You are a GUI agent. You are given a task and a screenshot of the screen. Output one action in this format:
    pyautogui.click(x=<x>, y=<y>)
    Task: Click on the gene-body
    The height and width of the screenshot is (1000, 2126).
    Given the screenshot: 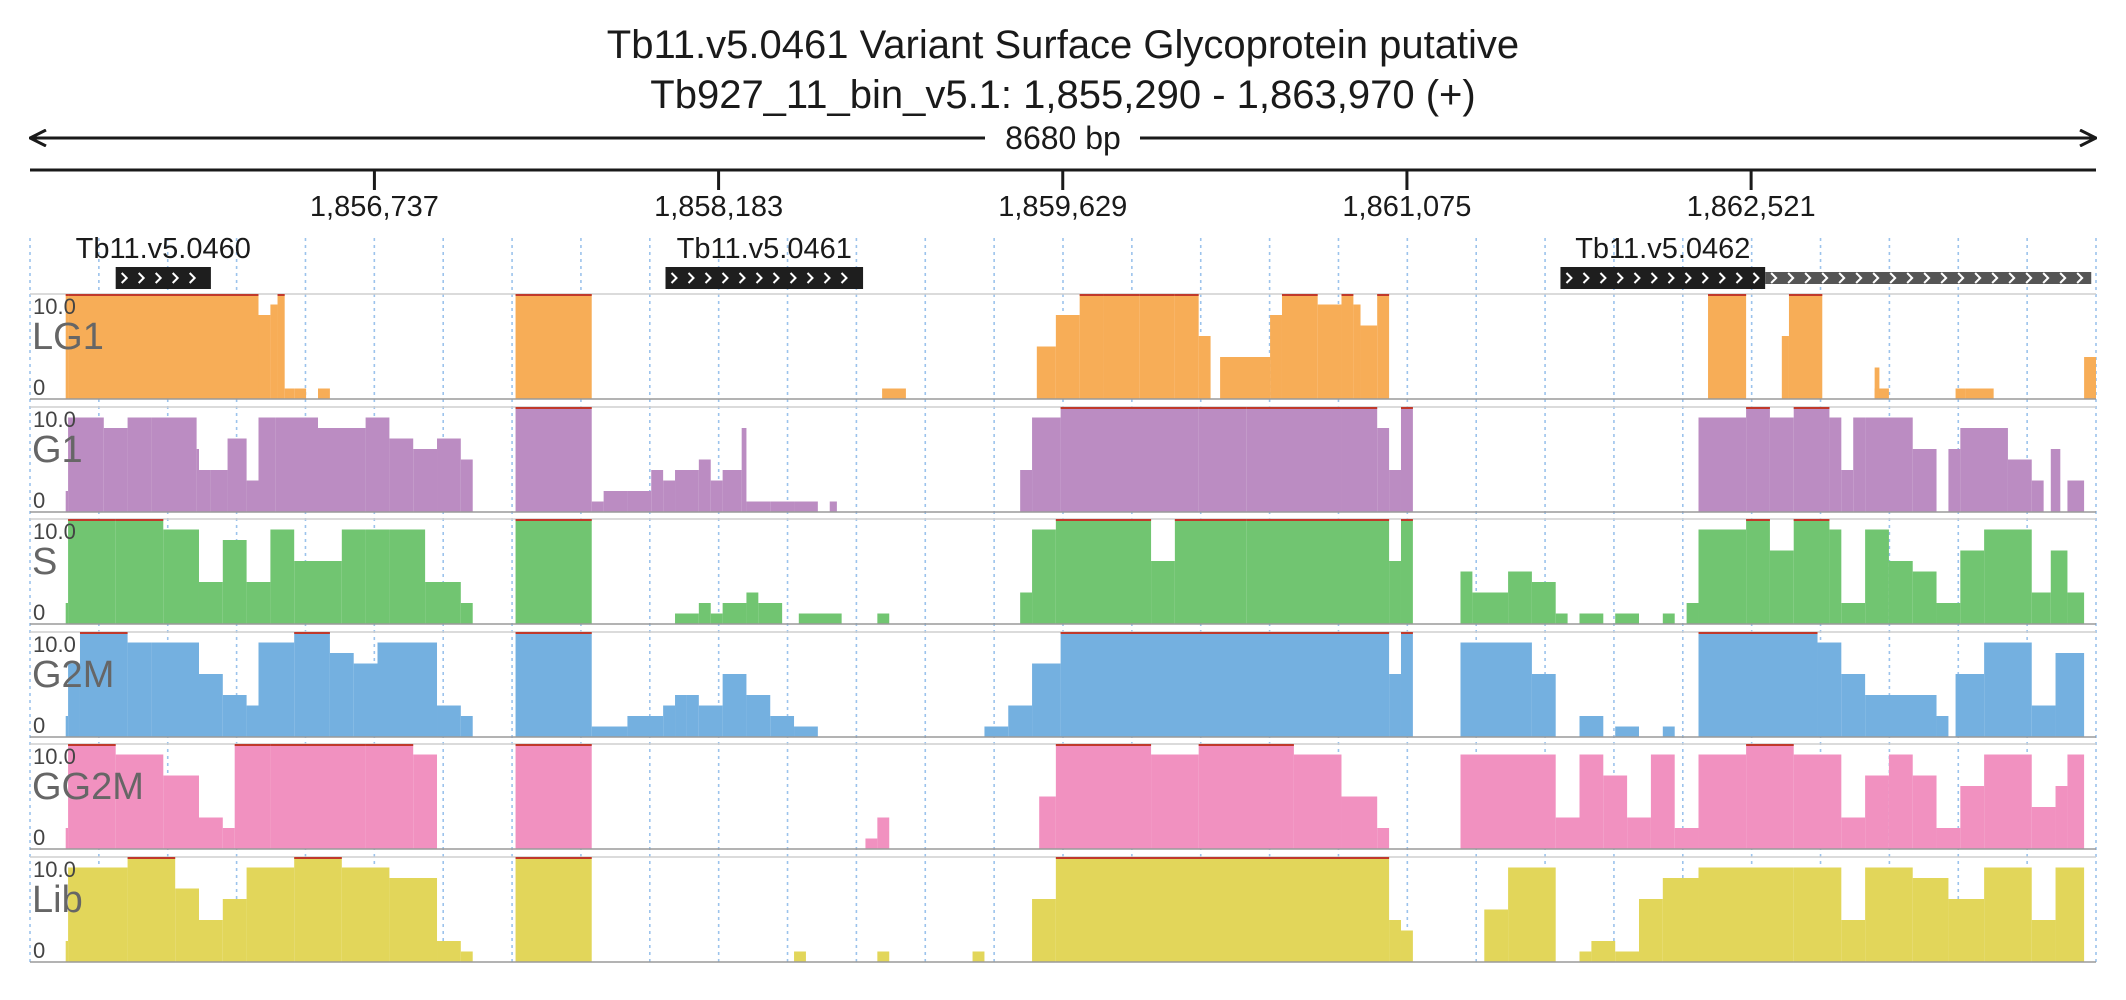 What is the action you would take?
    pyautogui.click(x=163, y=278)
    